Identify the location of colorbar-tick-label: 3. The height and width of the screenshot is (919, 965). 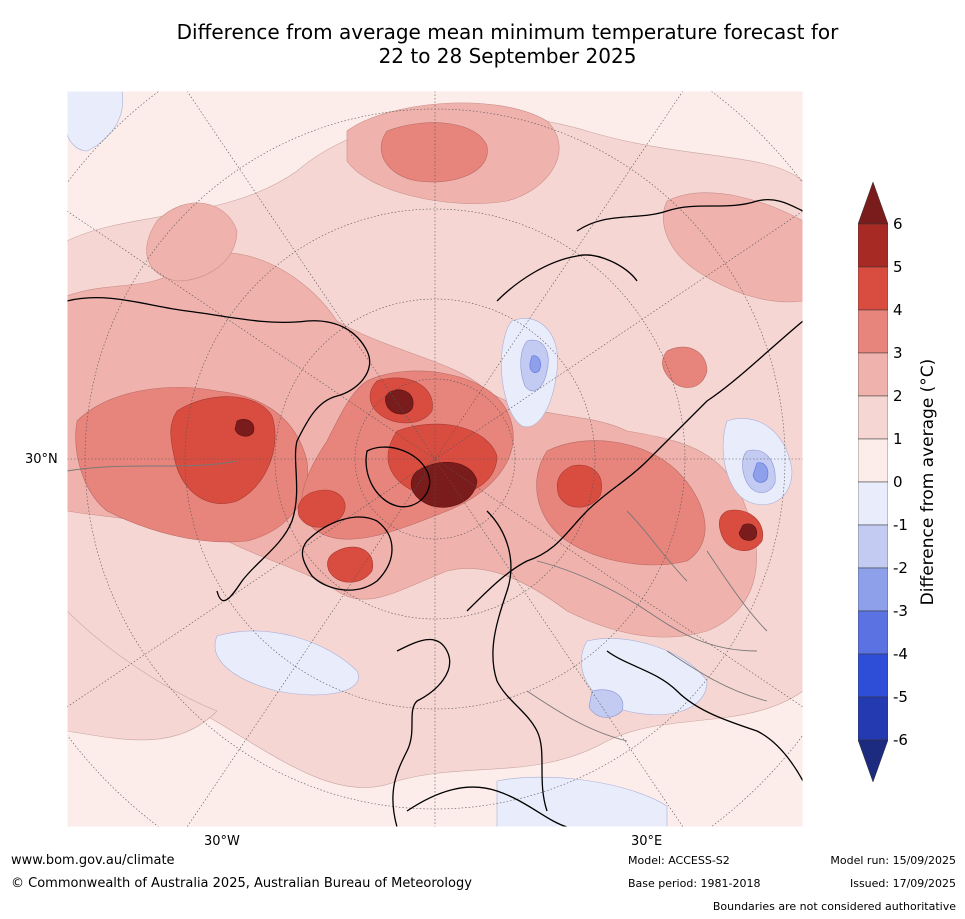
(898, 353).